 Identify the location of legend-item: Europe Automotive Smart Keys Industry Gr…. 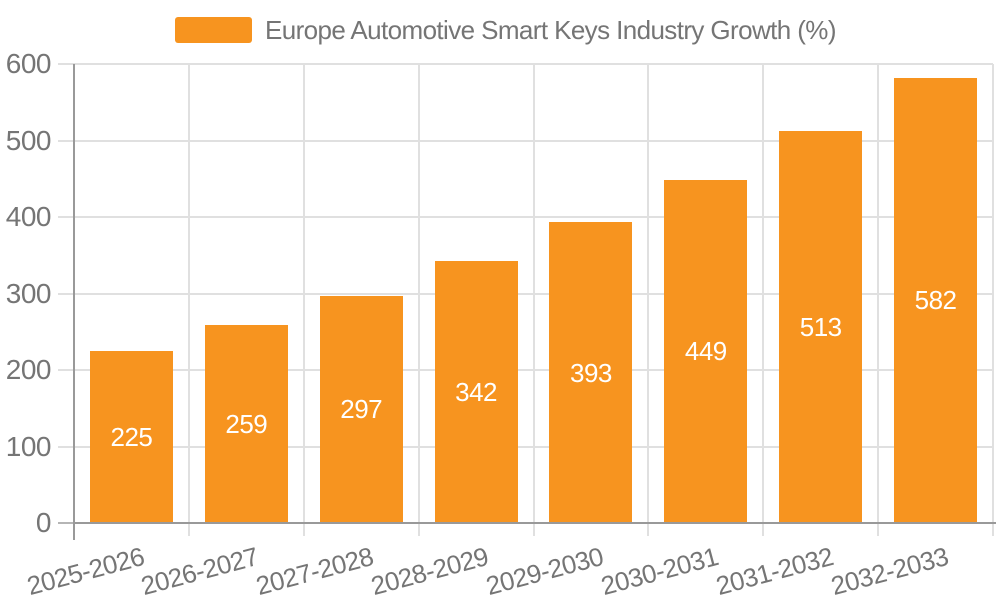
(505, 30).